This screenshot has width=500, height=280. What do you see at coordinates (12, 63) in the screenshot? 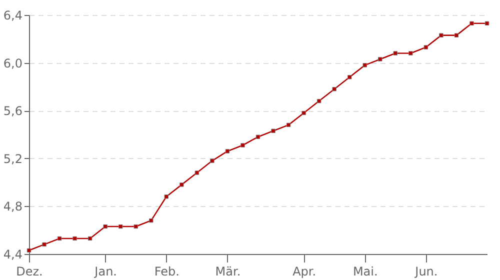
I see `y-tick-label: 6,0` at bounding box center [12, 63].